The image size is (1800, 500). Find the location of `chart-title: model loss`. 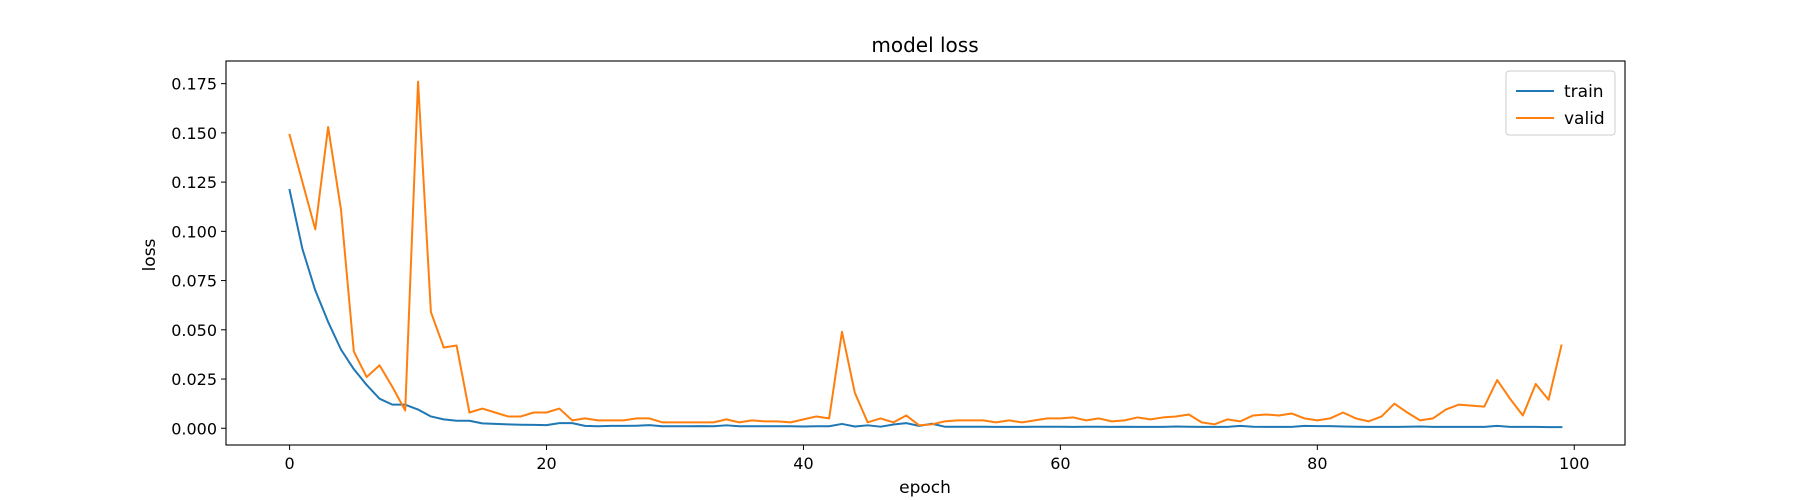

chart-title: model loss is located at coordinates (924, 45).